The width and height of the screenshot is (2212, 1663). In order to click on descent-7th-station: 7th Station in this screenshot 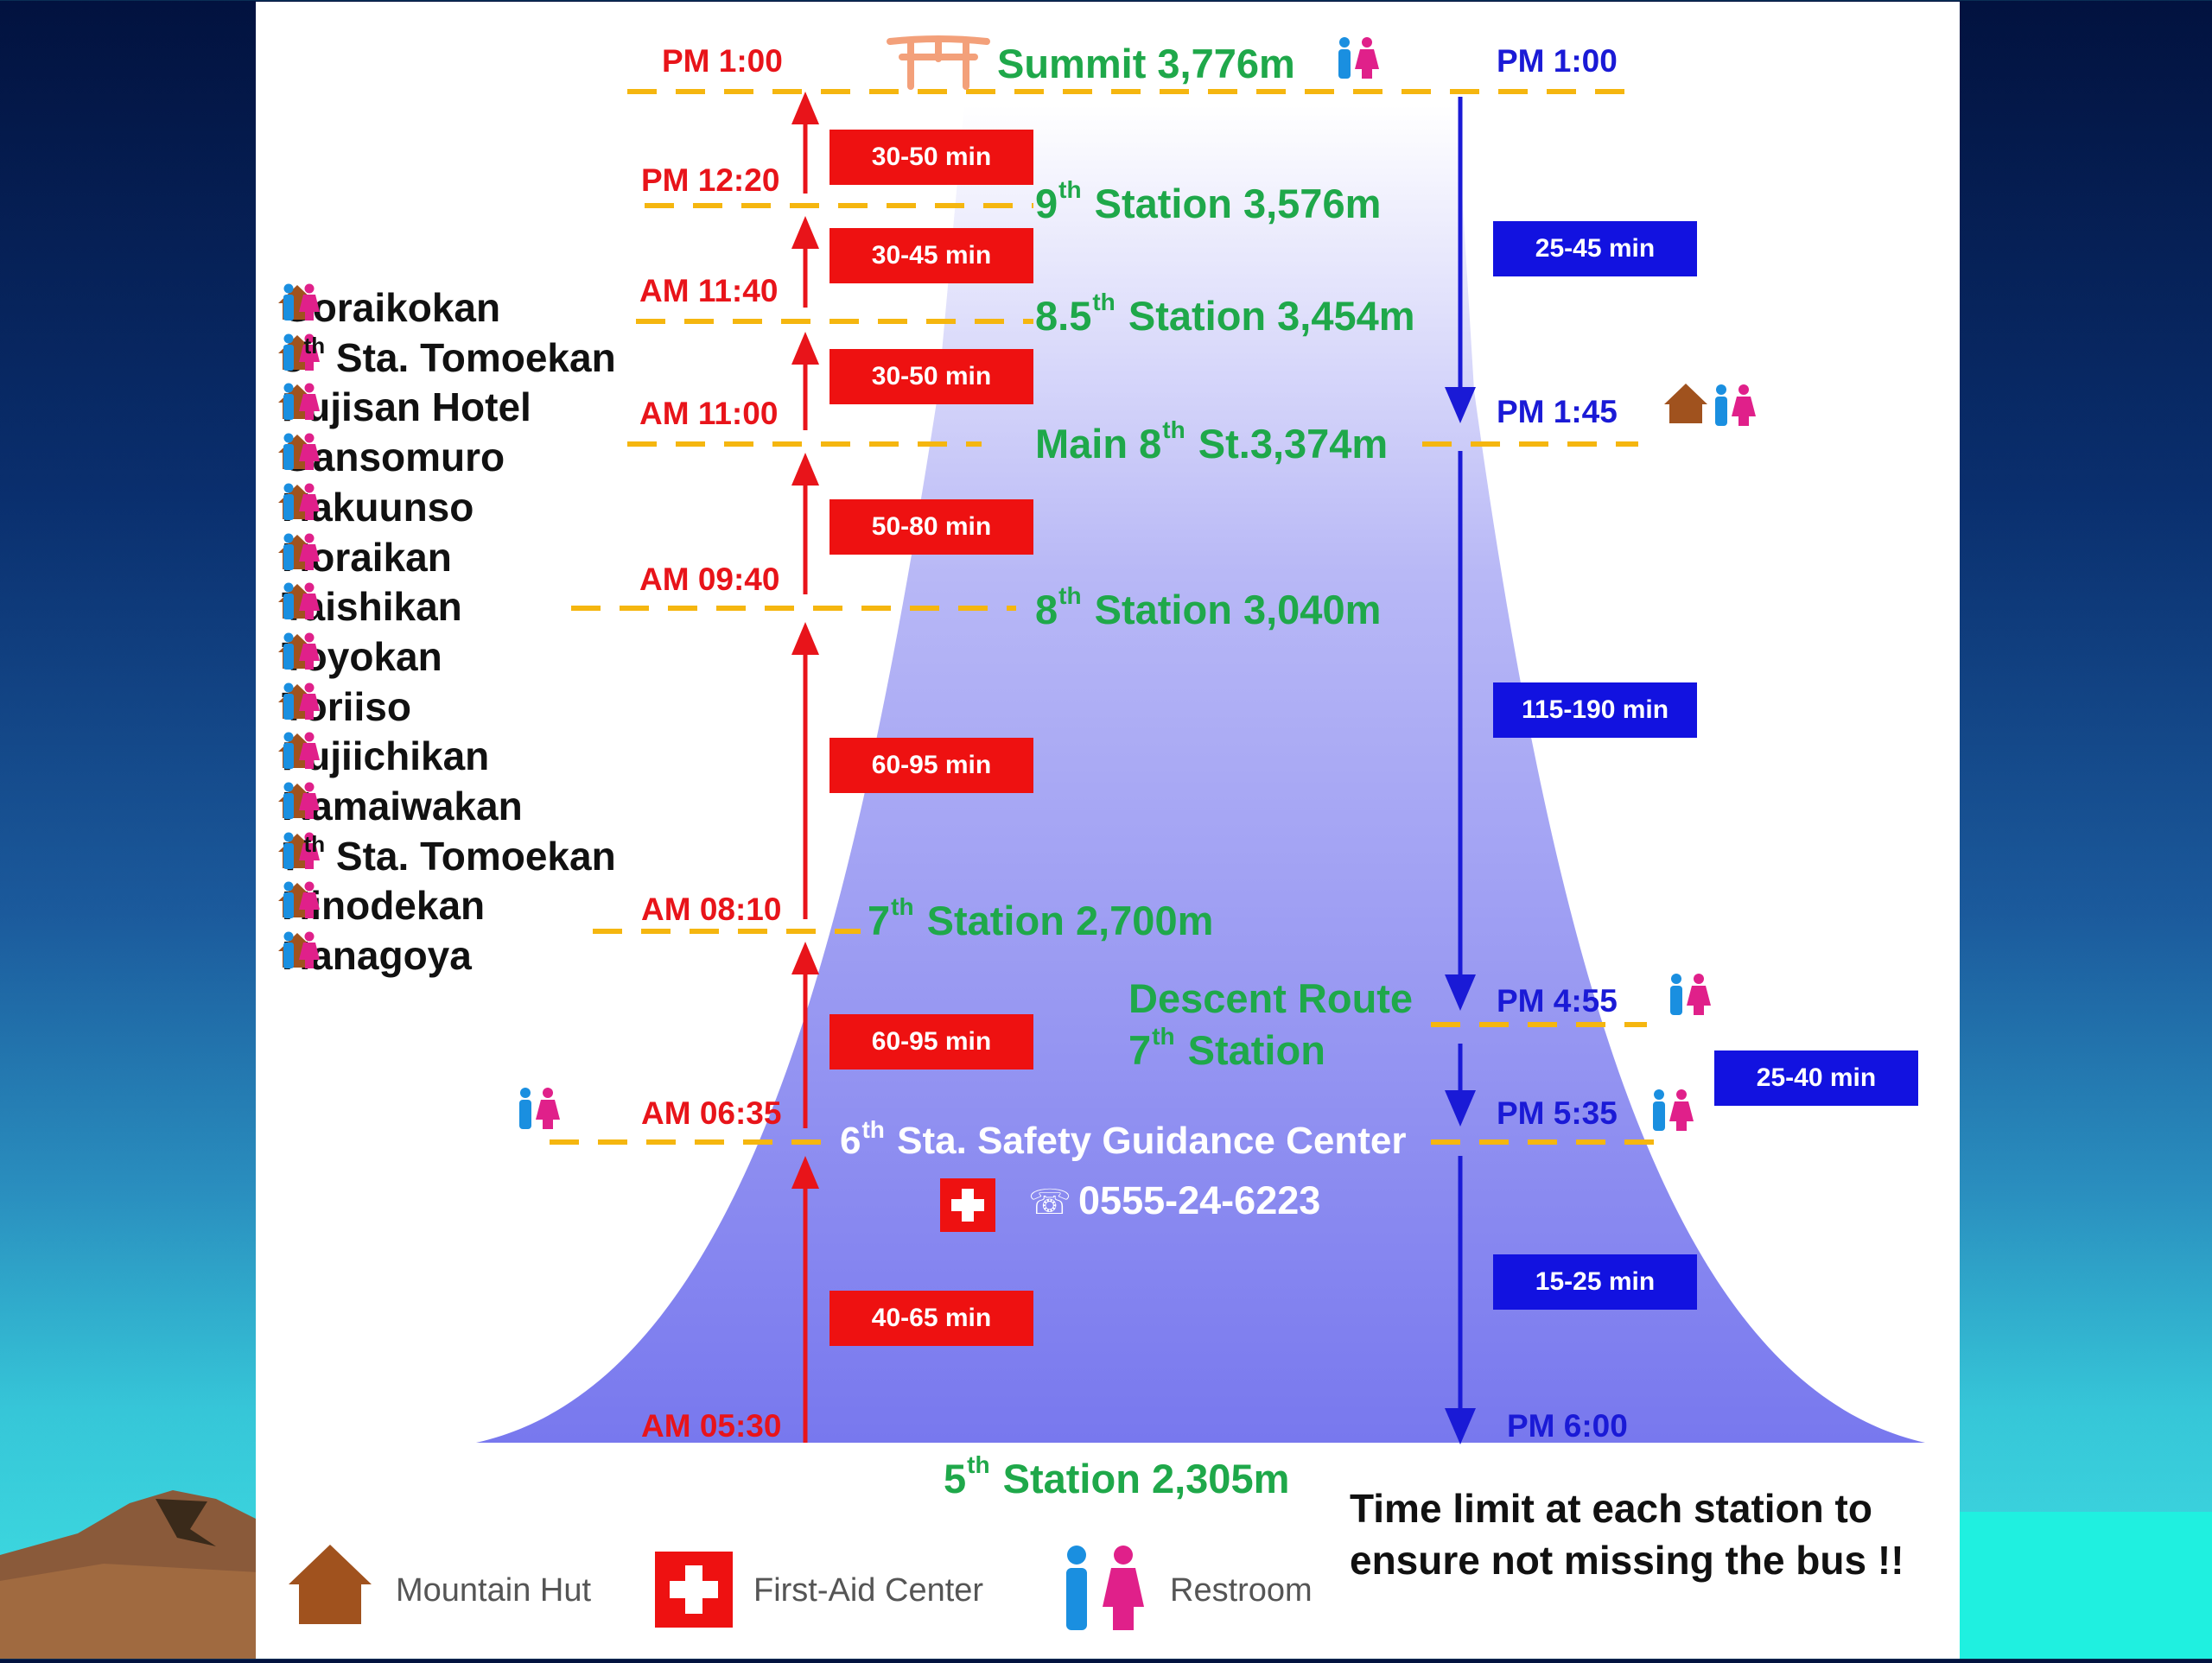, I will do `click(1226, 1048)`.